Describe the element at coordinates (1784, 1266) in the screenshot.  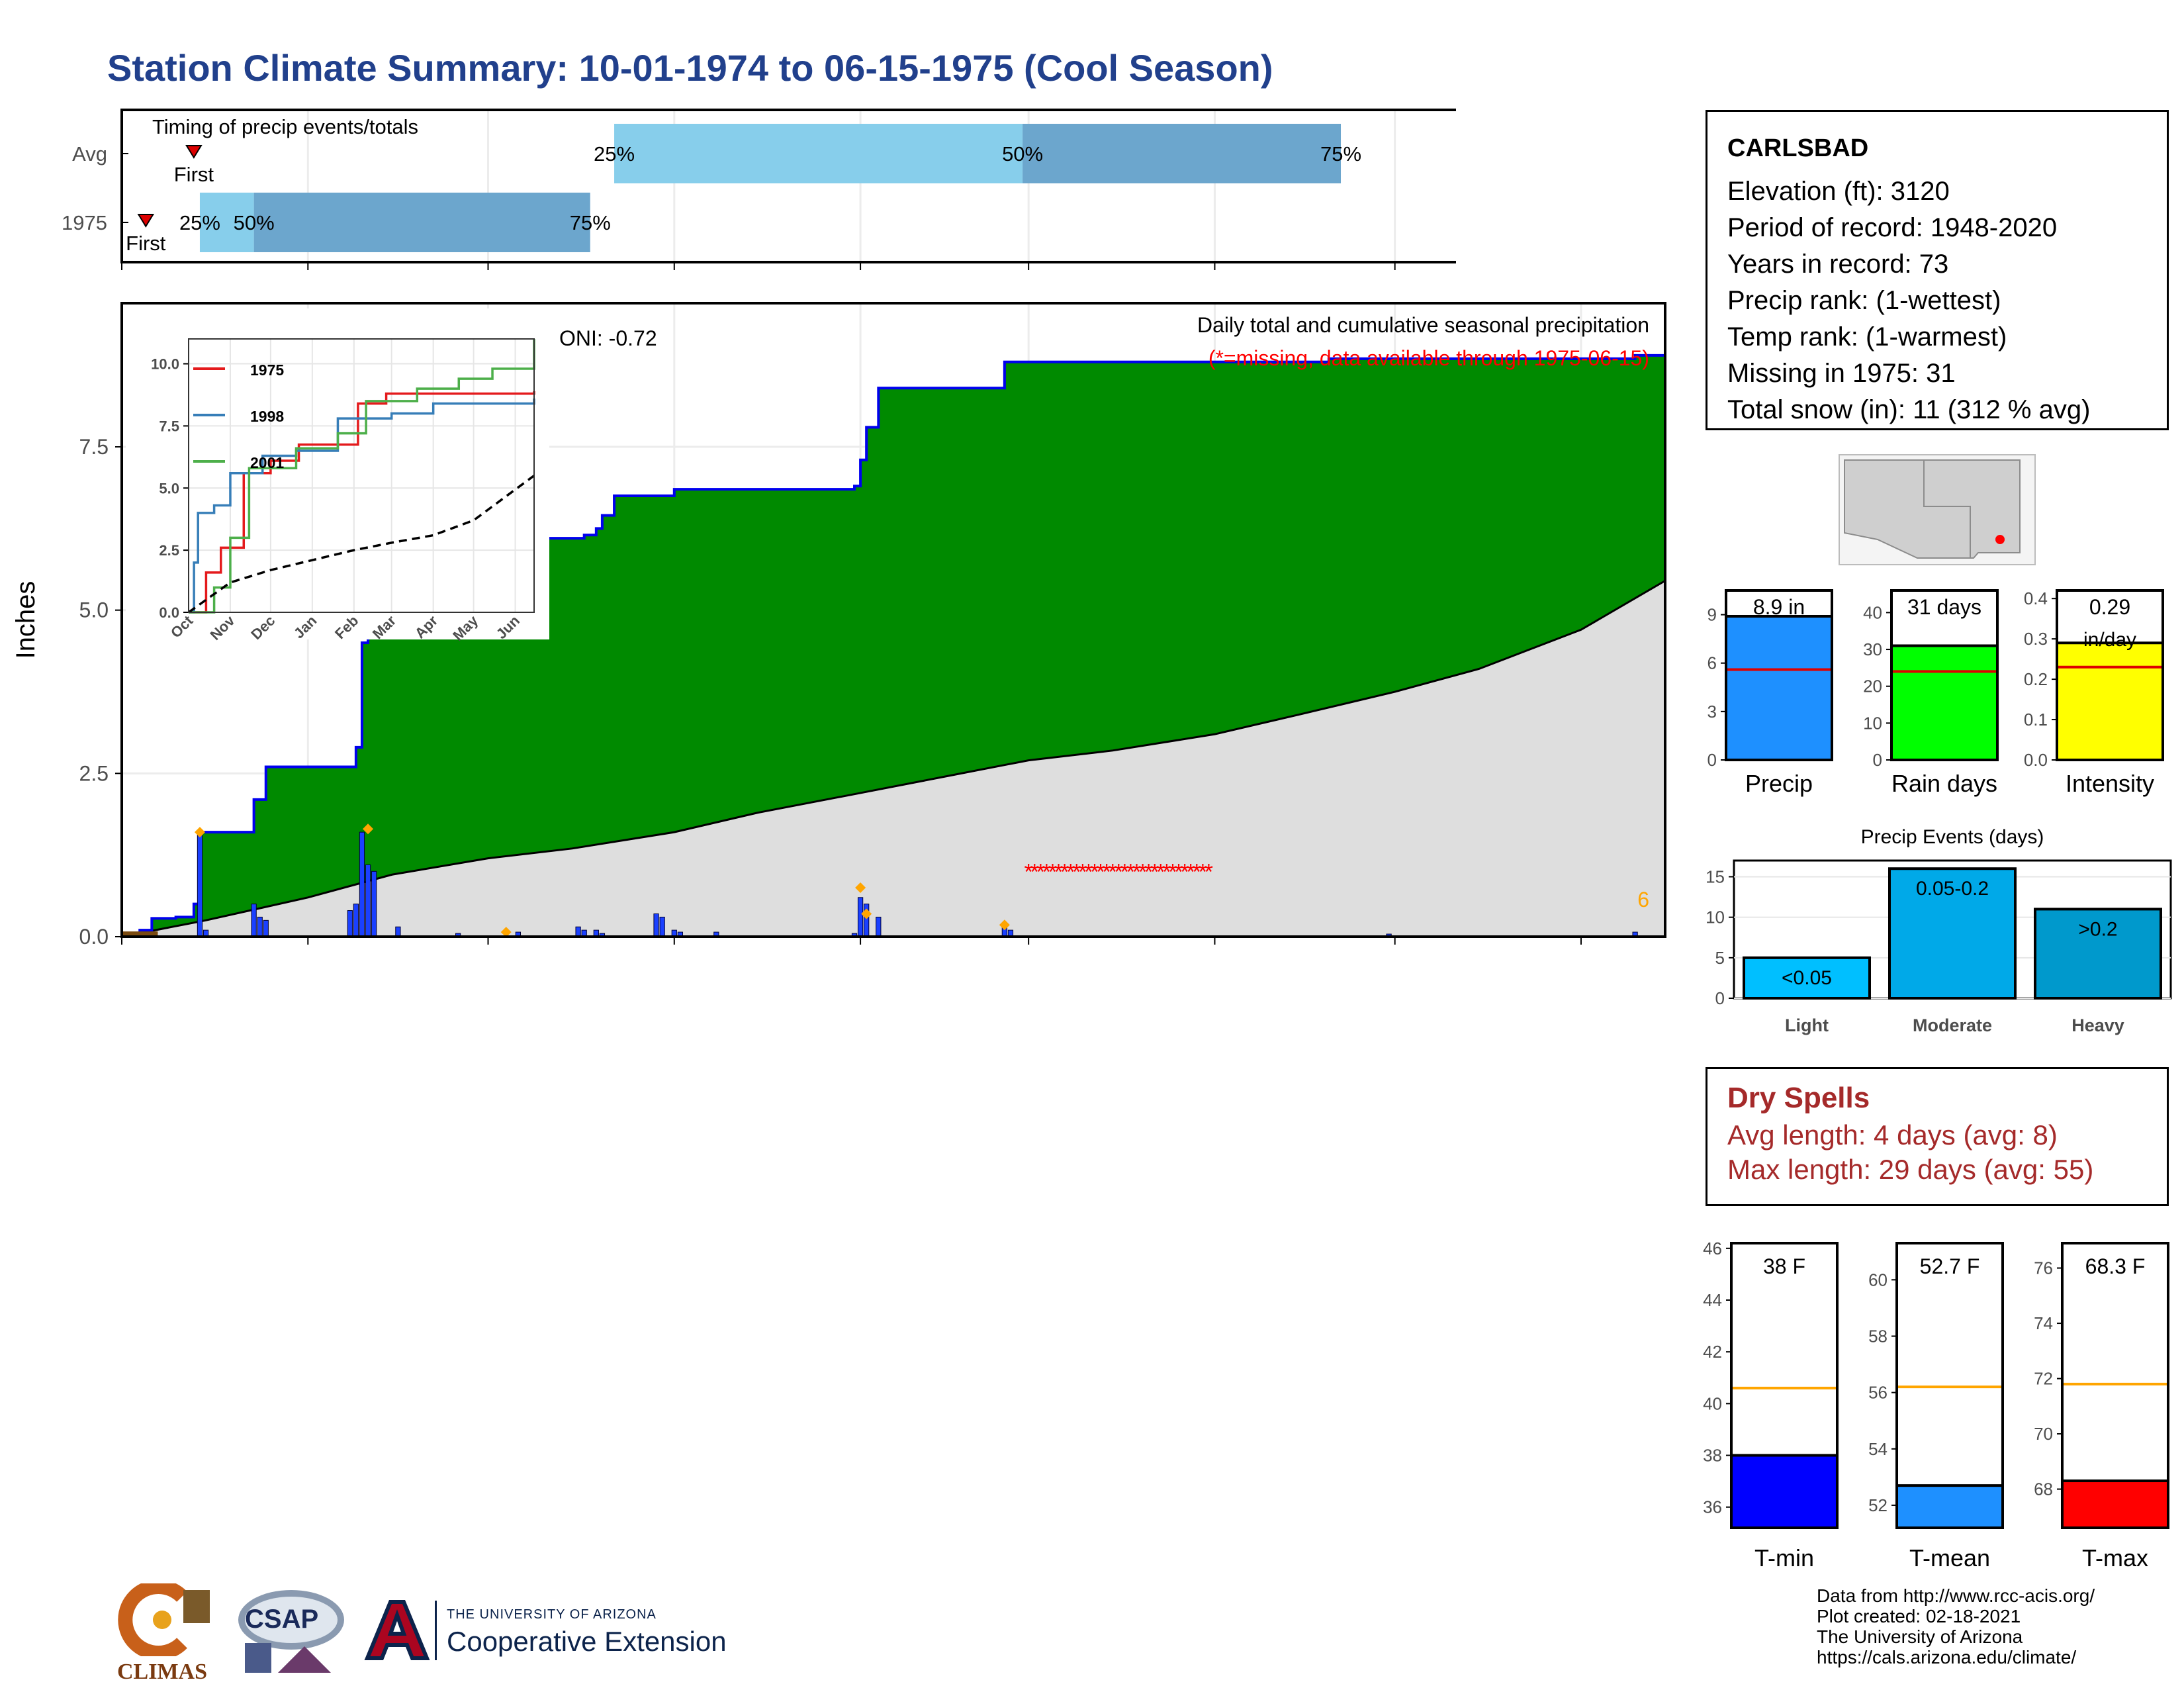
I see `temp-summary-value-tmin: 38 F` at that location.